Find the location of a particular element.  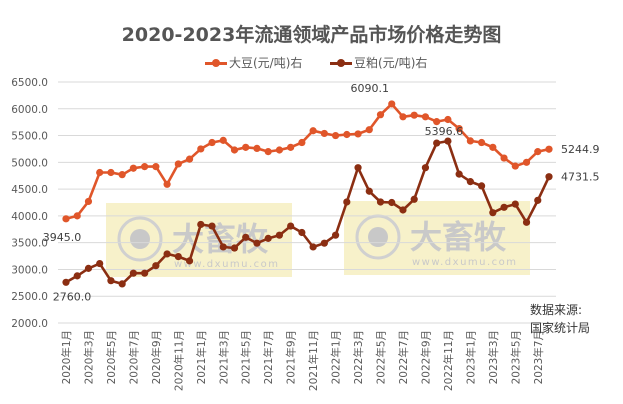

y-tick-label: 4000.0 is located at coordinates (29, 217).